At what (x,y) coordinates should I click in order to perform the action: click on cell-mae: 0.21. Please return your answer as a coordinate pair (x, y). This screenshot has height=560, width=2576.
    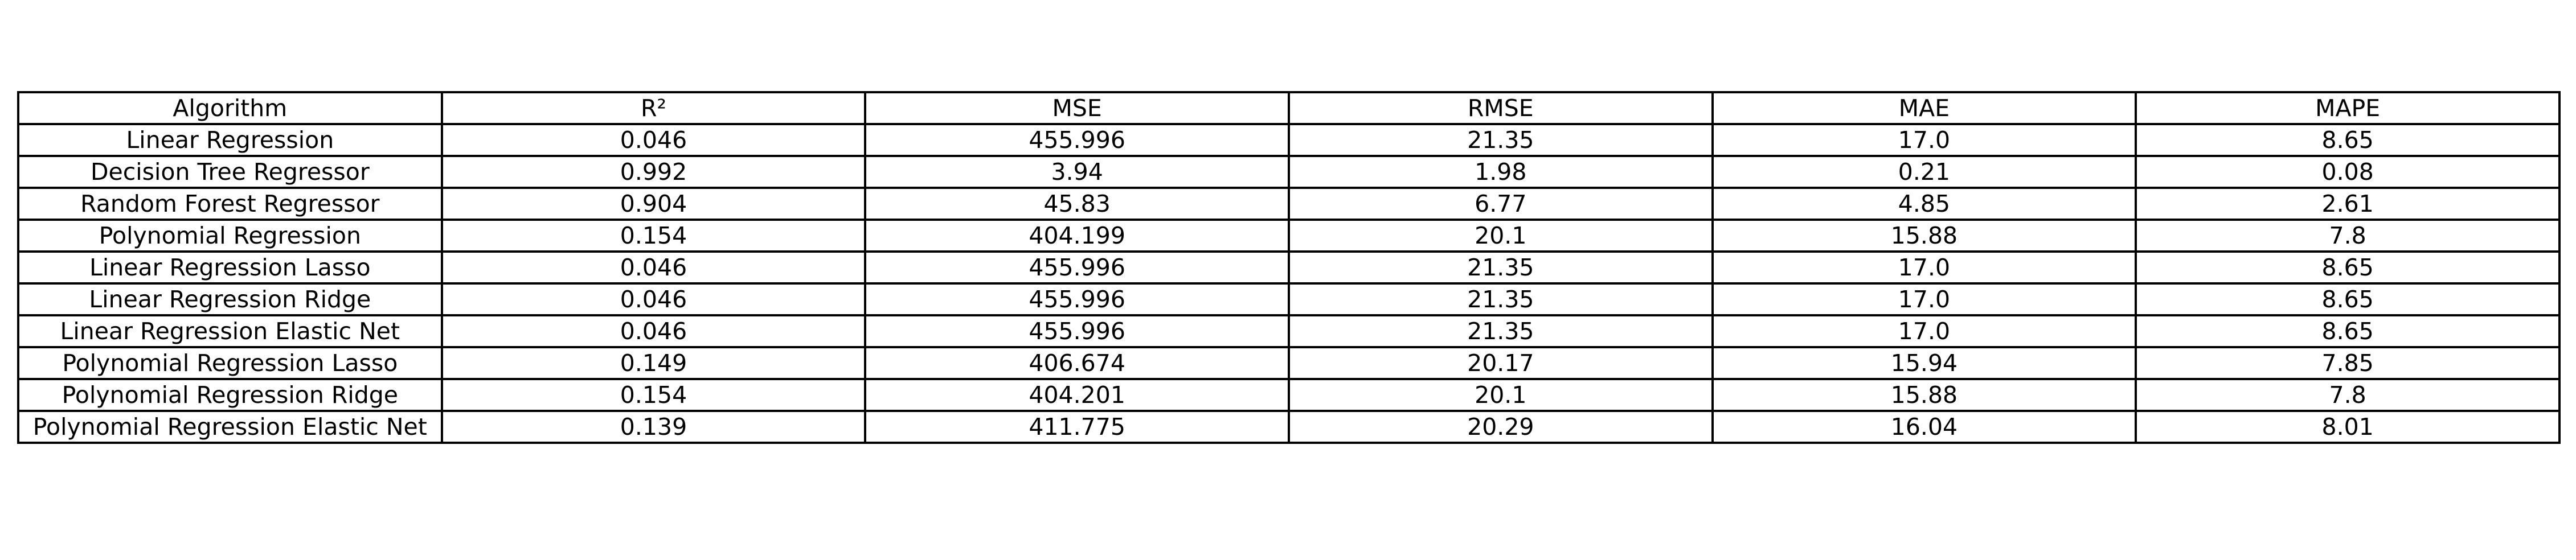
    Looking at the image, I should click on (1924, 172).